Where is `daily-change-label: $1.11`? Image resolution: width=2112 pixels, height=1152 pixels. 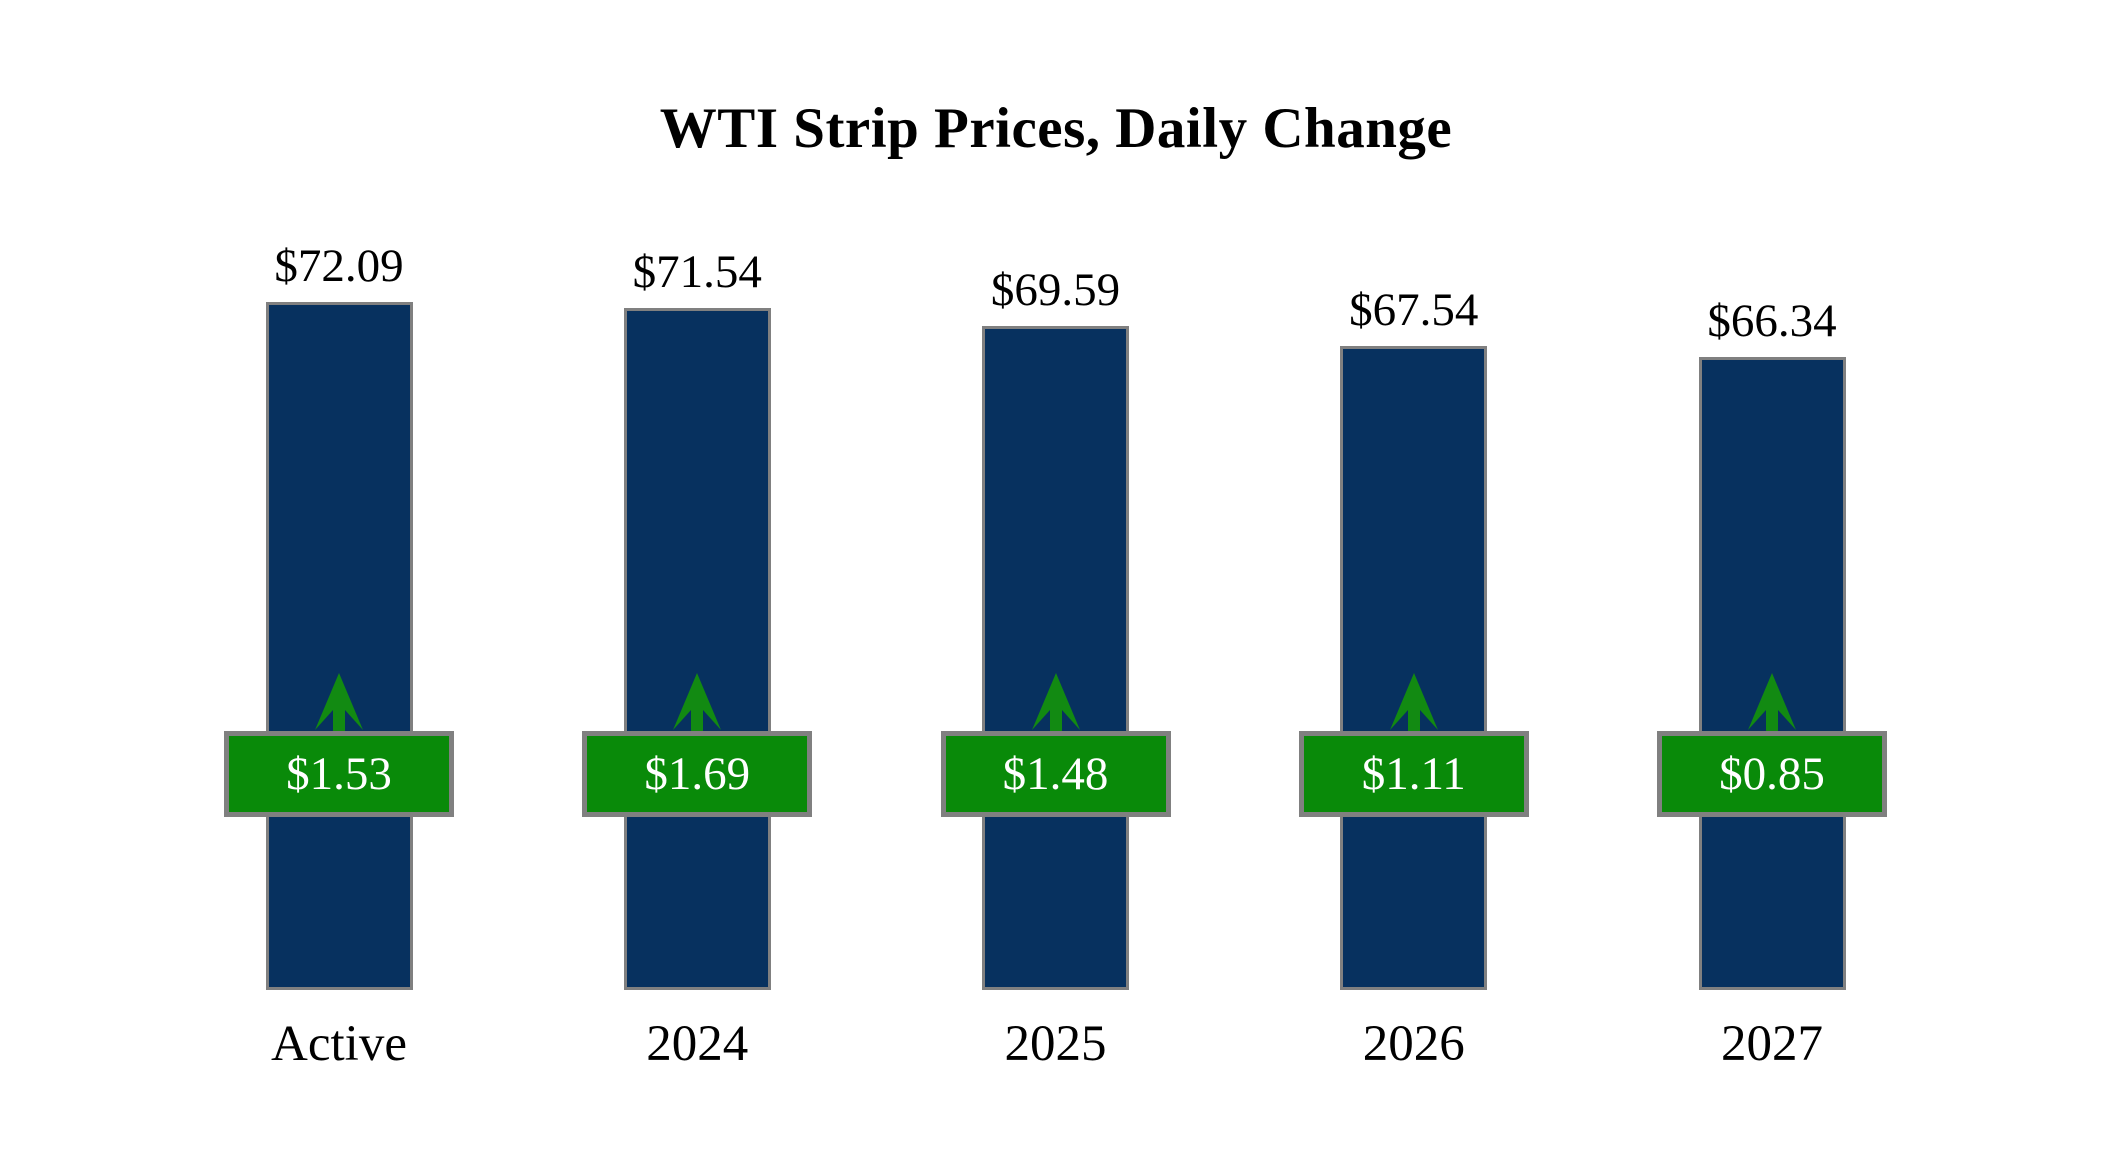 daily-change-label: $1.11 is located at coordinates (1413, 774).